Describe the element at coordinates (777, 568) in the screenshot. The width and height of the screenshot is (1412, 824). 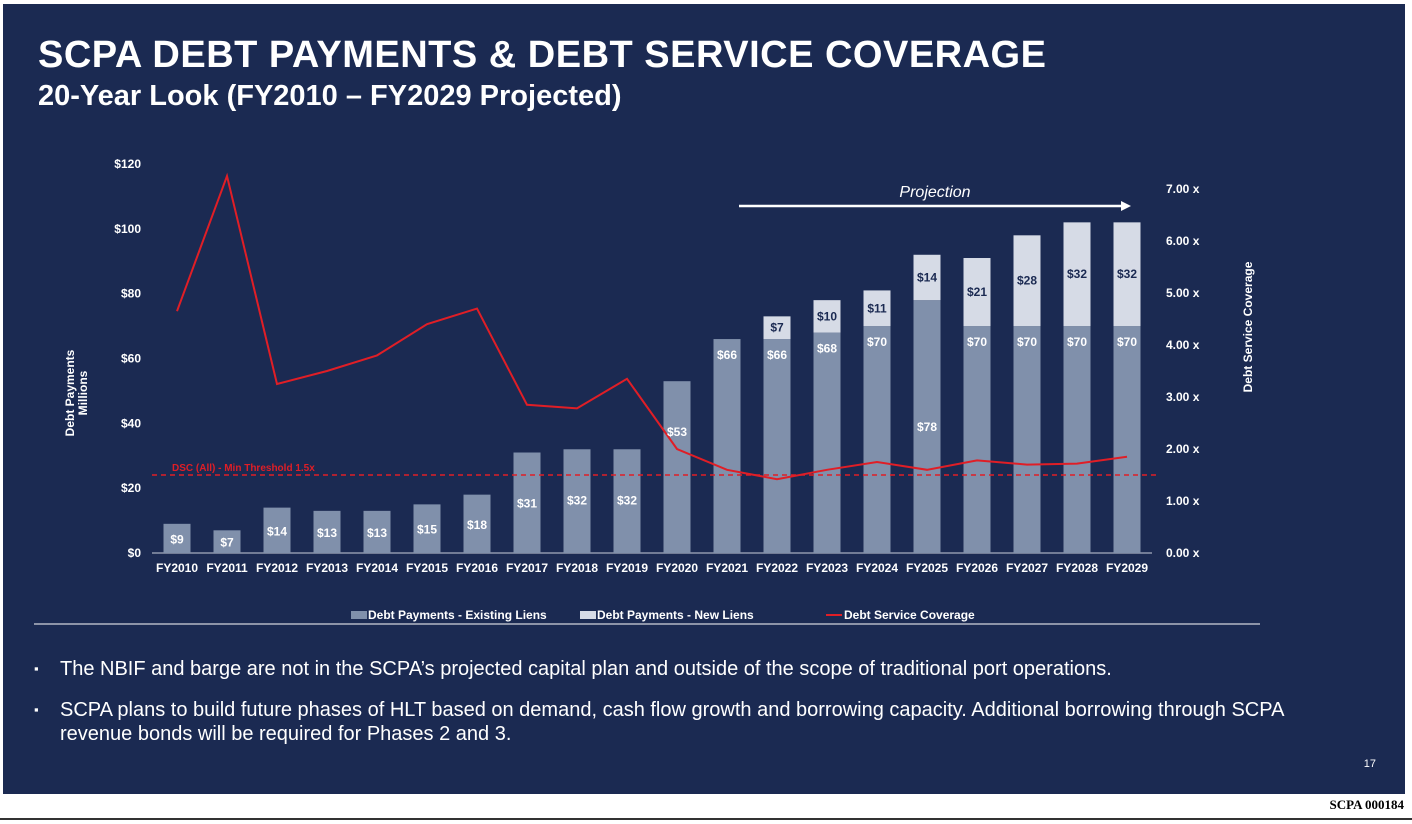
I see `category-label: FY2022` at that location.